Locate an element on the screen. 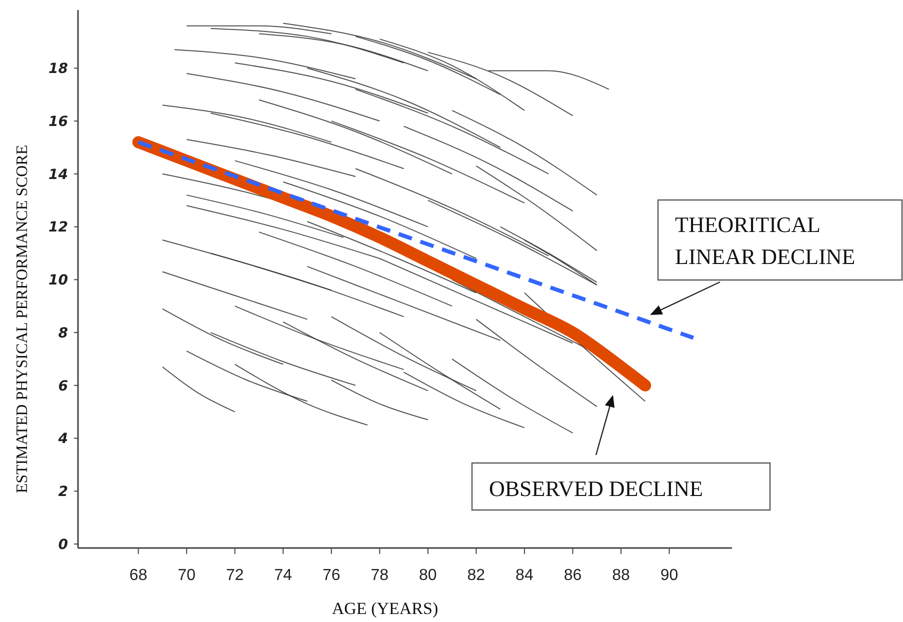  y-tick-label: 0 is located at coordinates (63, 544).